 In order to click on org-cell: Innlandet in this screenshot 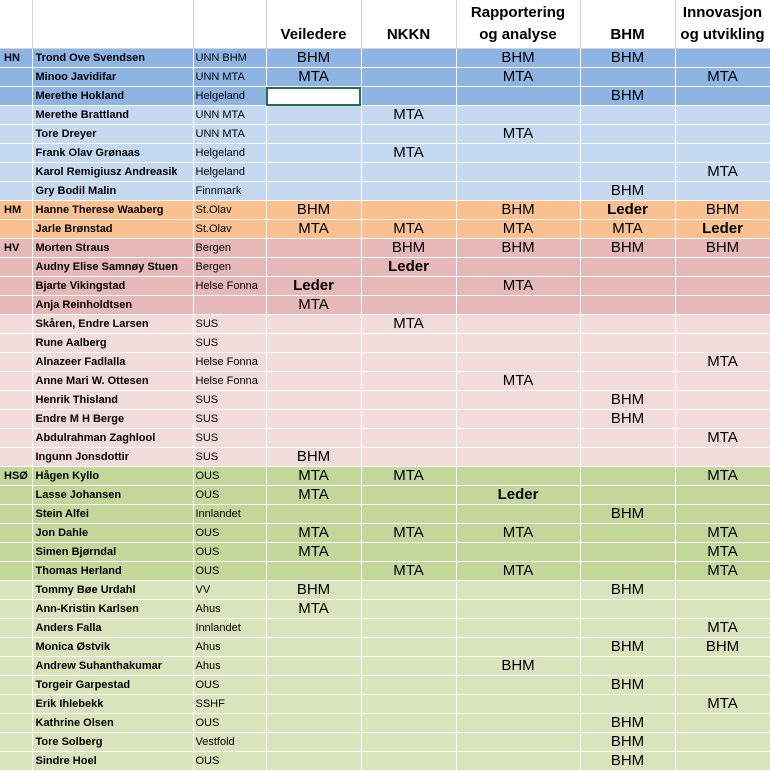, I will do `click(230, 628)`.